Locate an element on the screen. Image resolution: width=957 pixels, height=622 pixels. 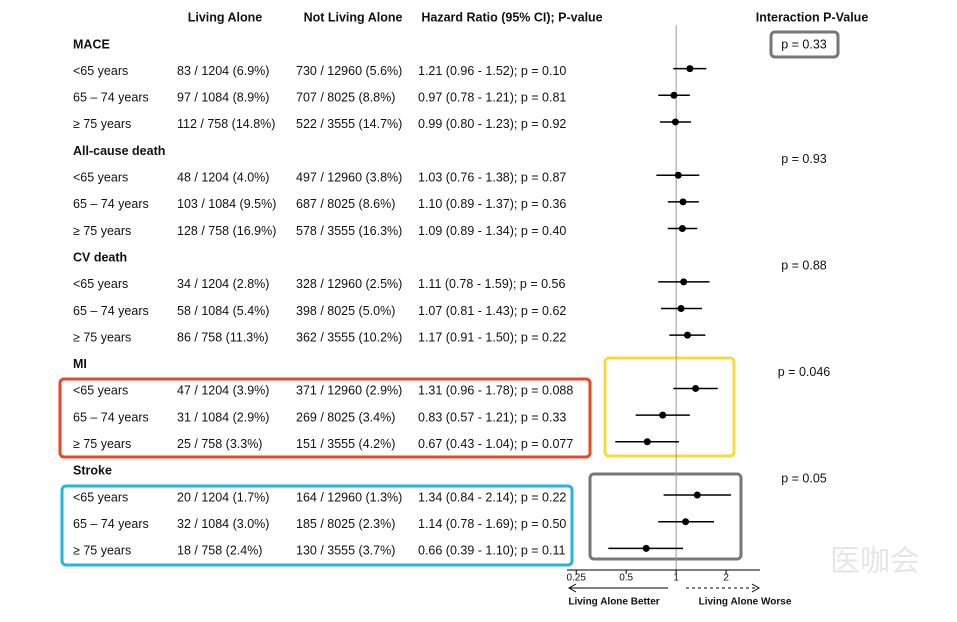
cell: 362 / 3555 (10.2%) is located at coordinates (349, 337).